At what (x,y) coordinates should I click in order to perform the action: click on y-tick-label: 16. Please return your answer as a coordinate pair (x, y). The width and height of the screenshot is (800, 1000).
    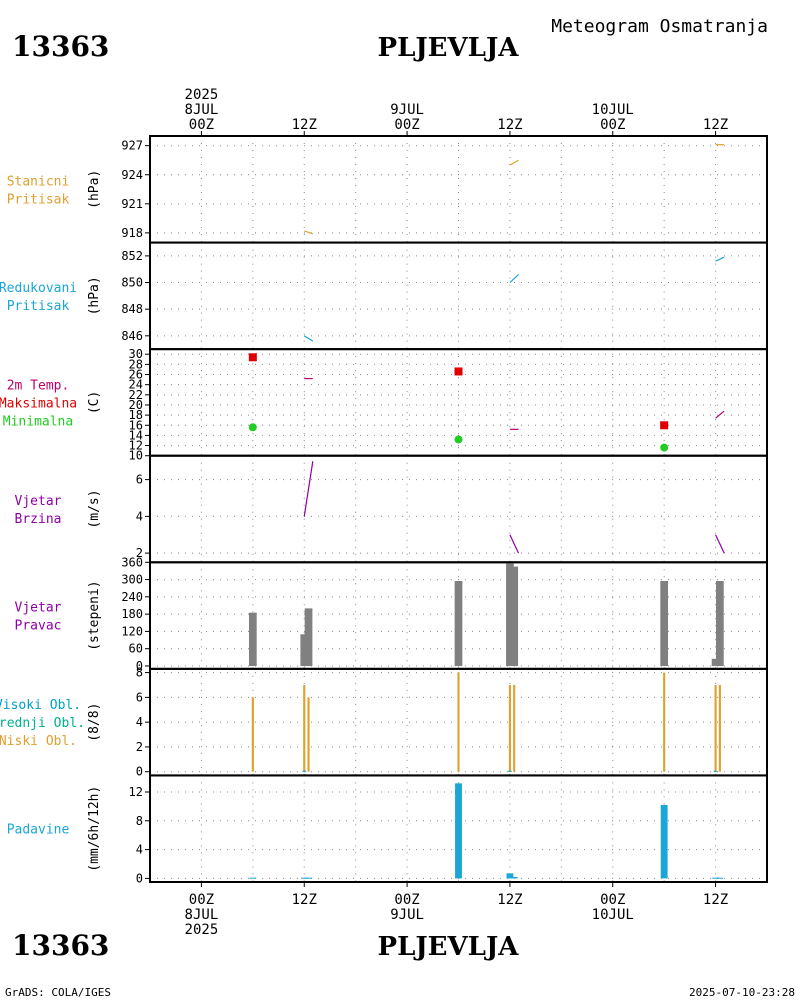
    Looking at the image, I should click on (136, 425).